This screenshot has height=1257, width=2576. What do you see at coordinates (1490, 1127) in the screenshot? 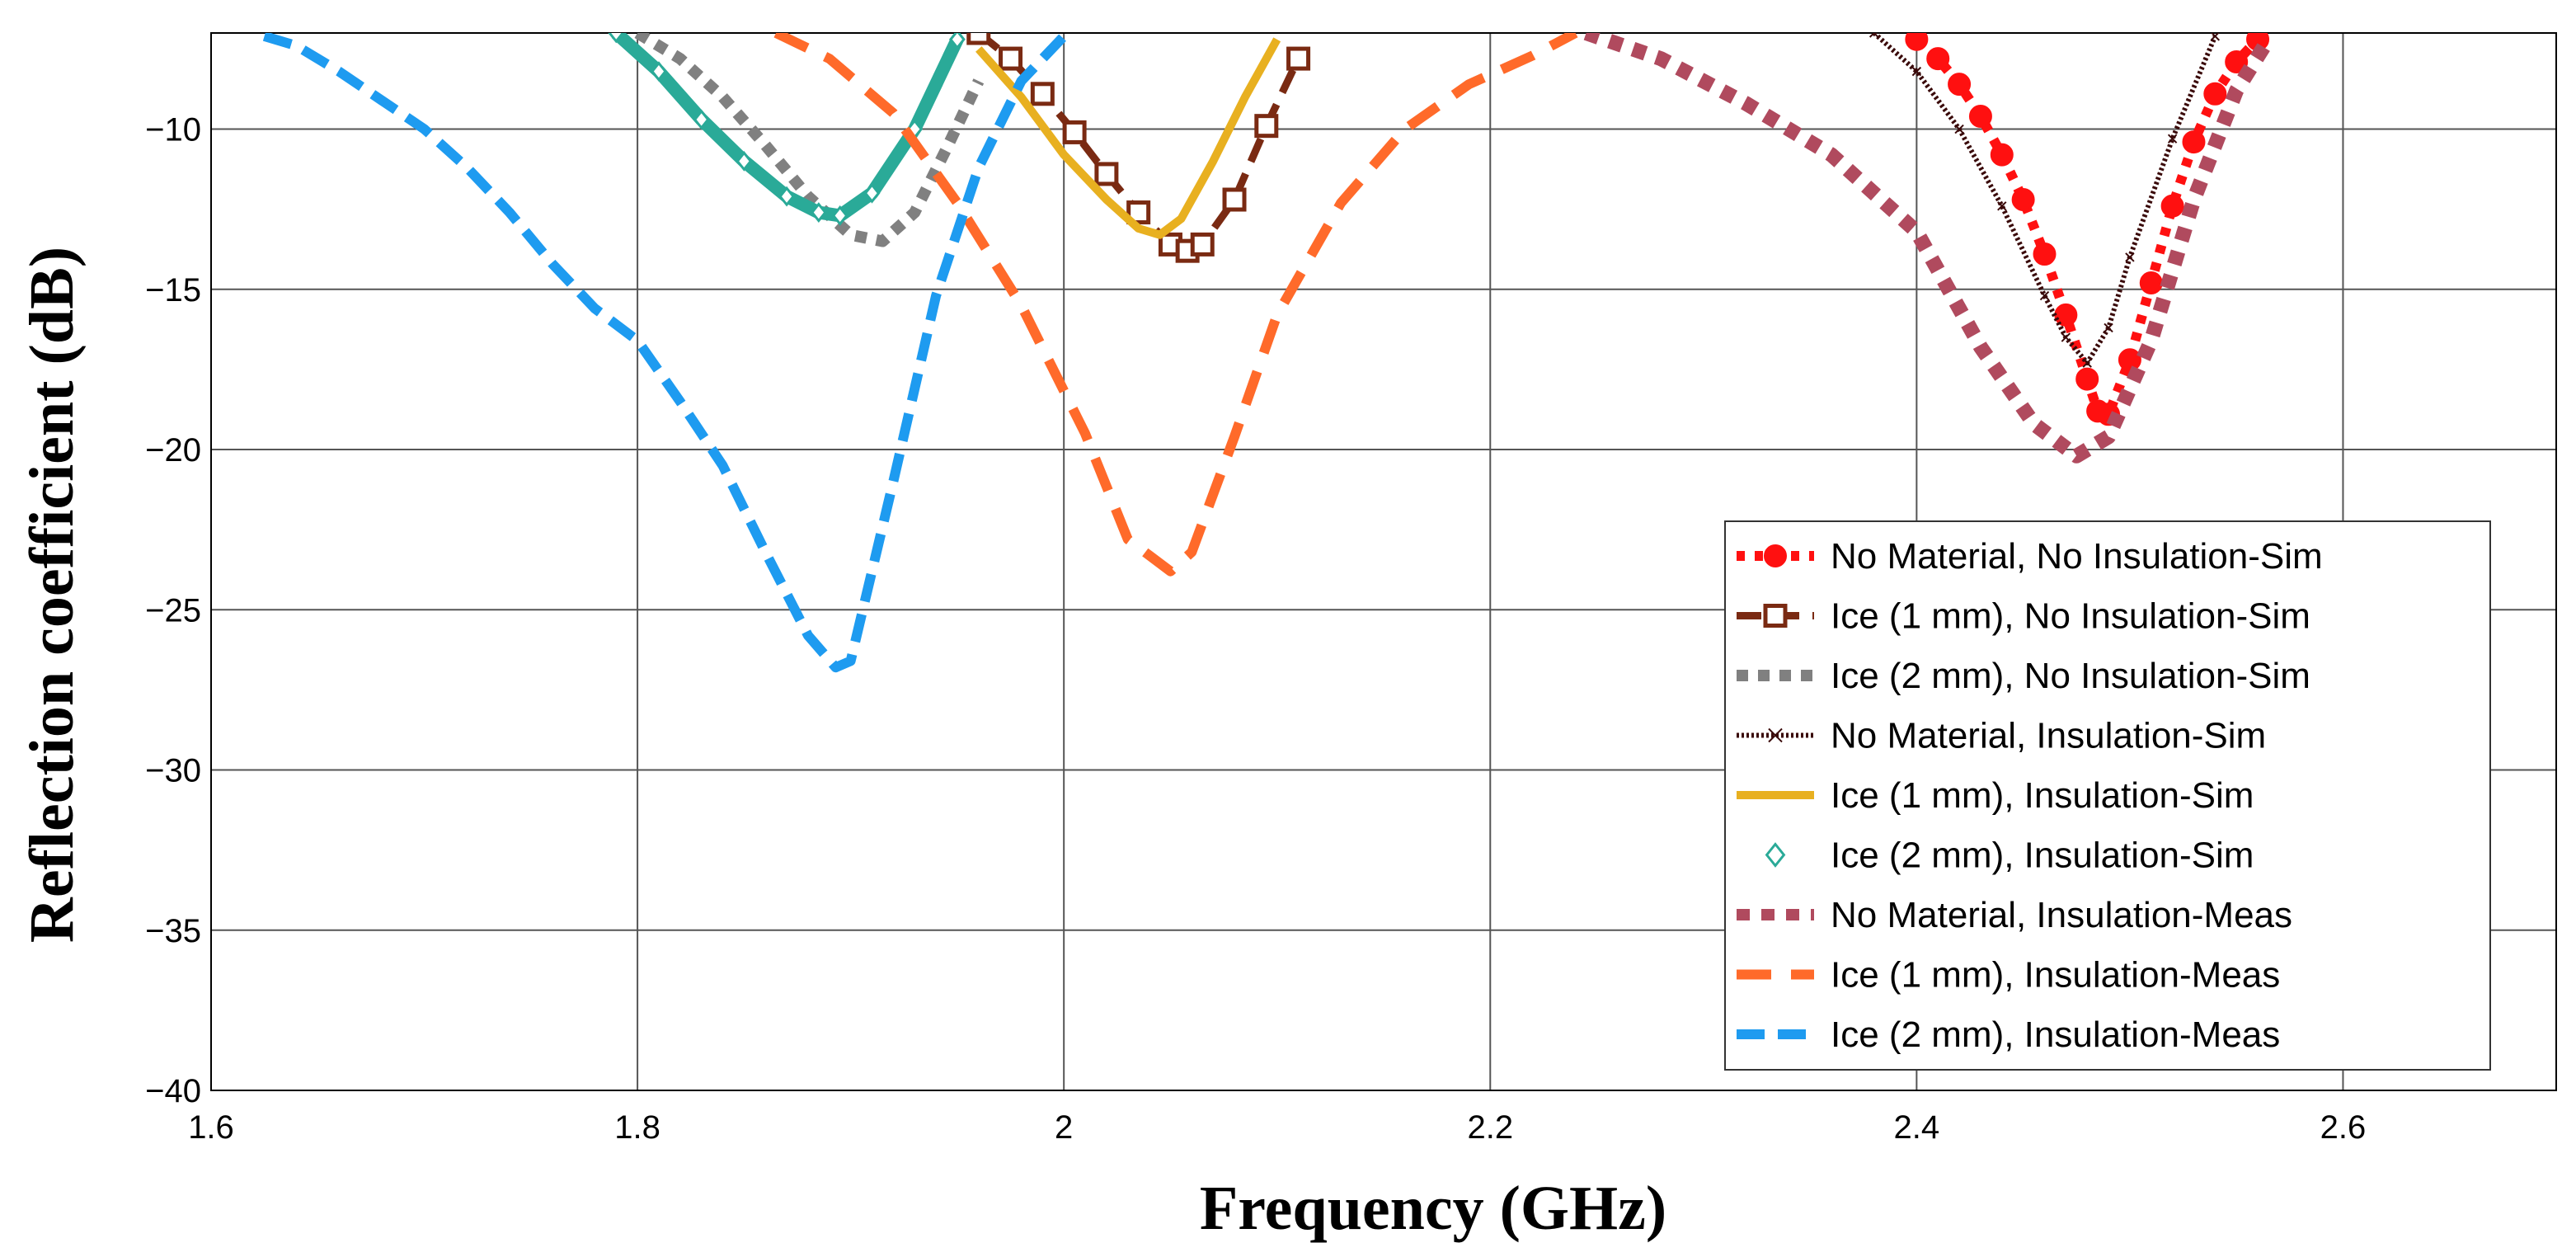
I see `x-tick-label: 2.2` at bounding box center [1490, 1127].